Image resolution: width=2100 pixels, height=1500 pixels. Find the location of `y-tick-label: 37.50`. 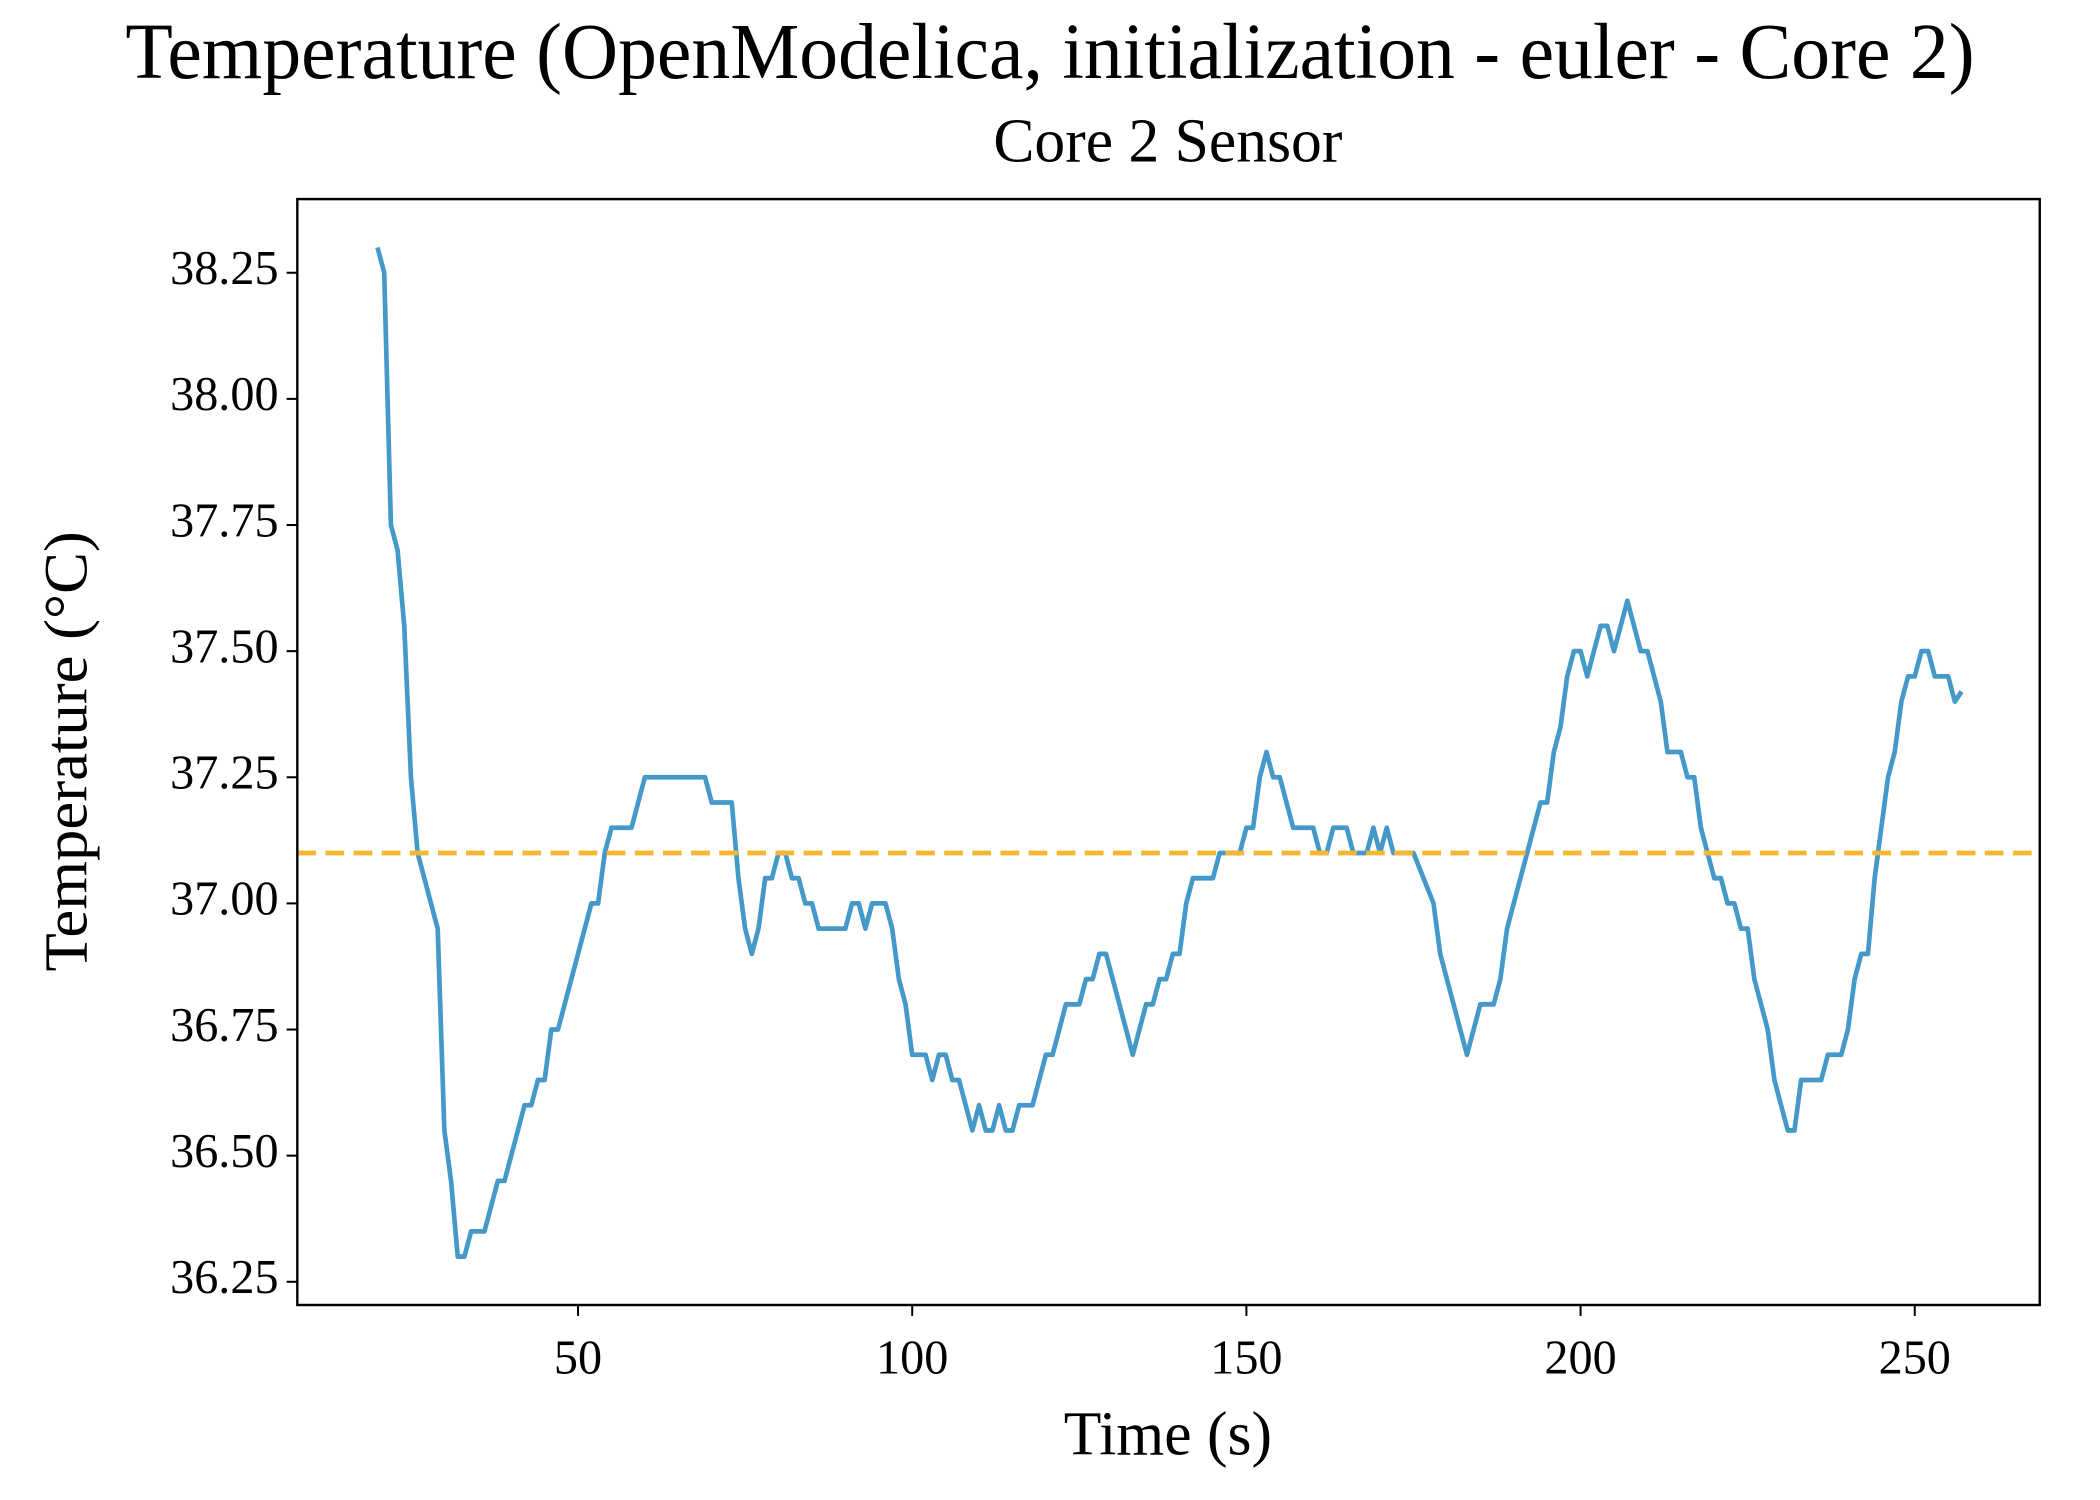

y-tick-label: 37.50 is located at coordinates (224, 646).